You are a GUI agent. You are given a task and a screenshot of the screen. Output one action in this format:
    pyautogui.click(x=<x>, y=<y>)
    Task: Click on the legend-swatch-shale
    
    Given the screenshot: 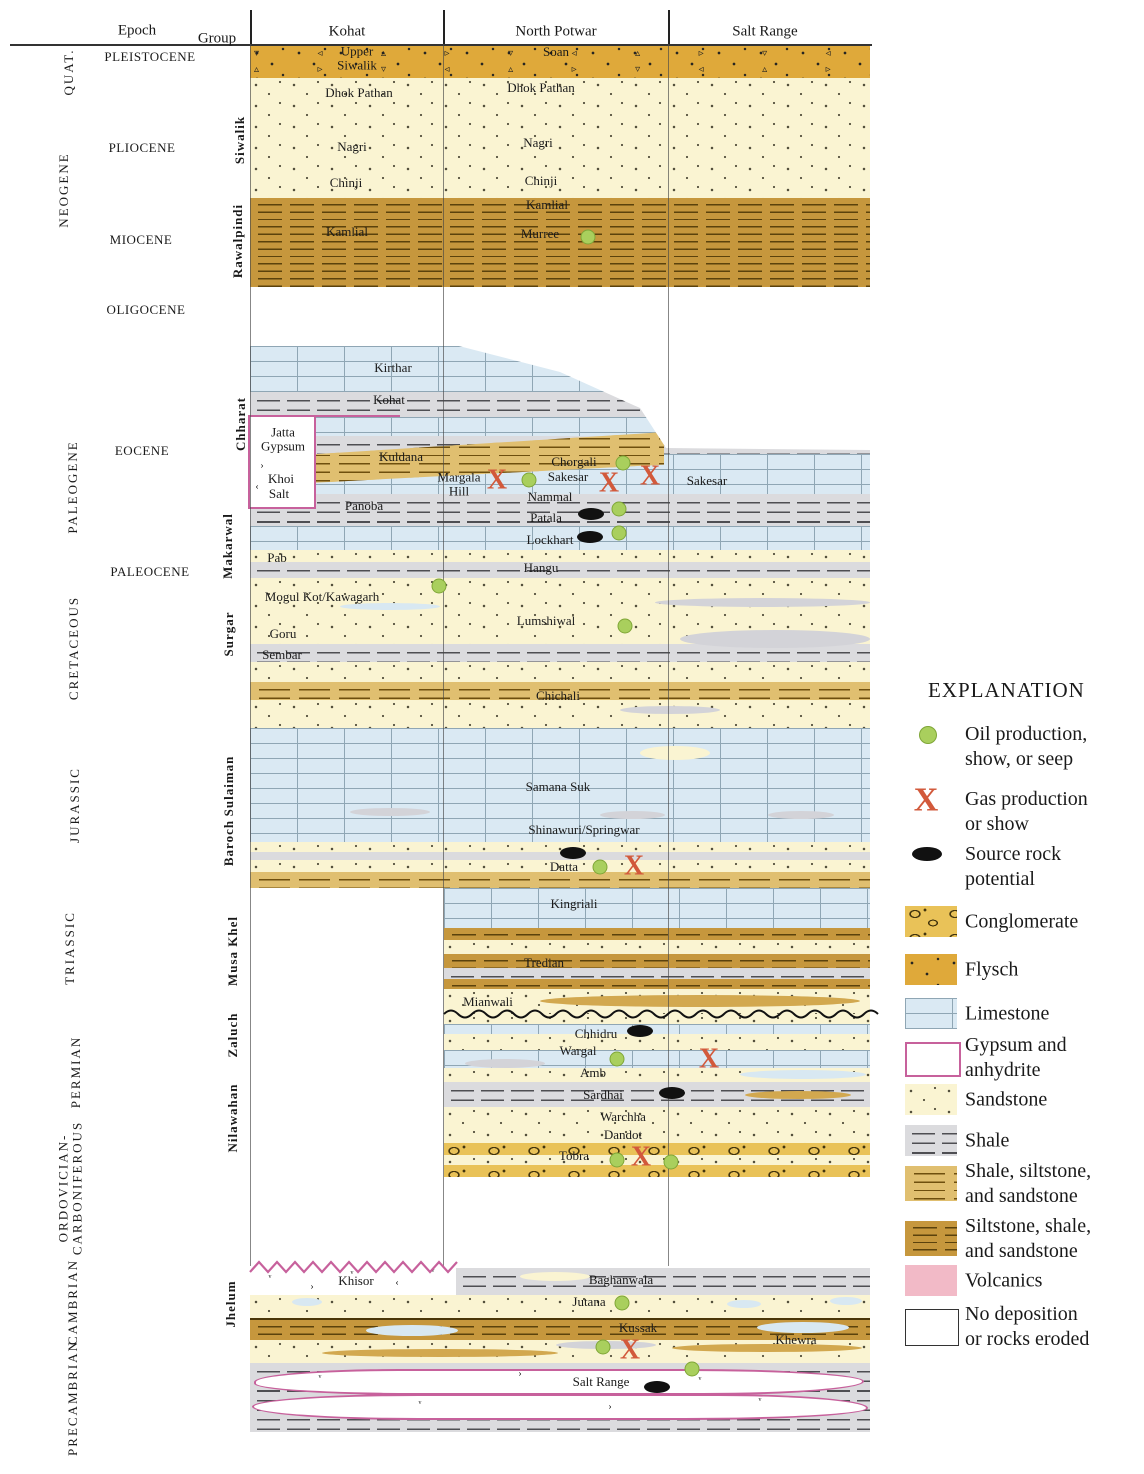 What is the action you would take?
    pyautogui.click(x=931, y=1140)
    